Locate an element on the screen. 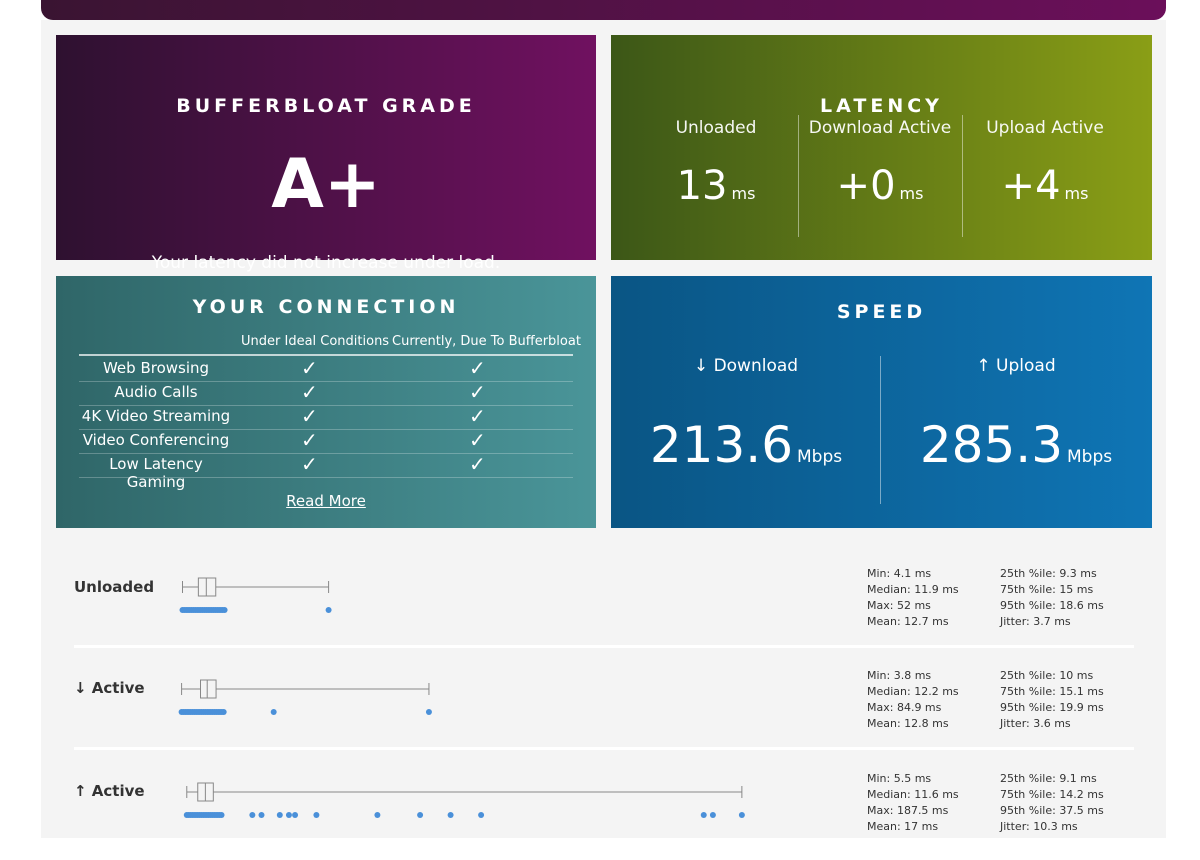 The image size is (1200, 860). latency-upload-active: Upload Active +4 ms is located at coordinates (1045, 175).